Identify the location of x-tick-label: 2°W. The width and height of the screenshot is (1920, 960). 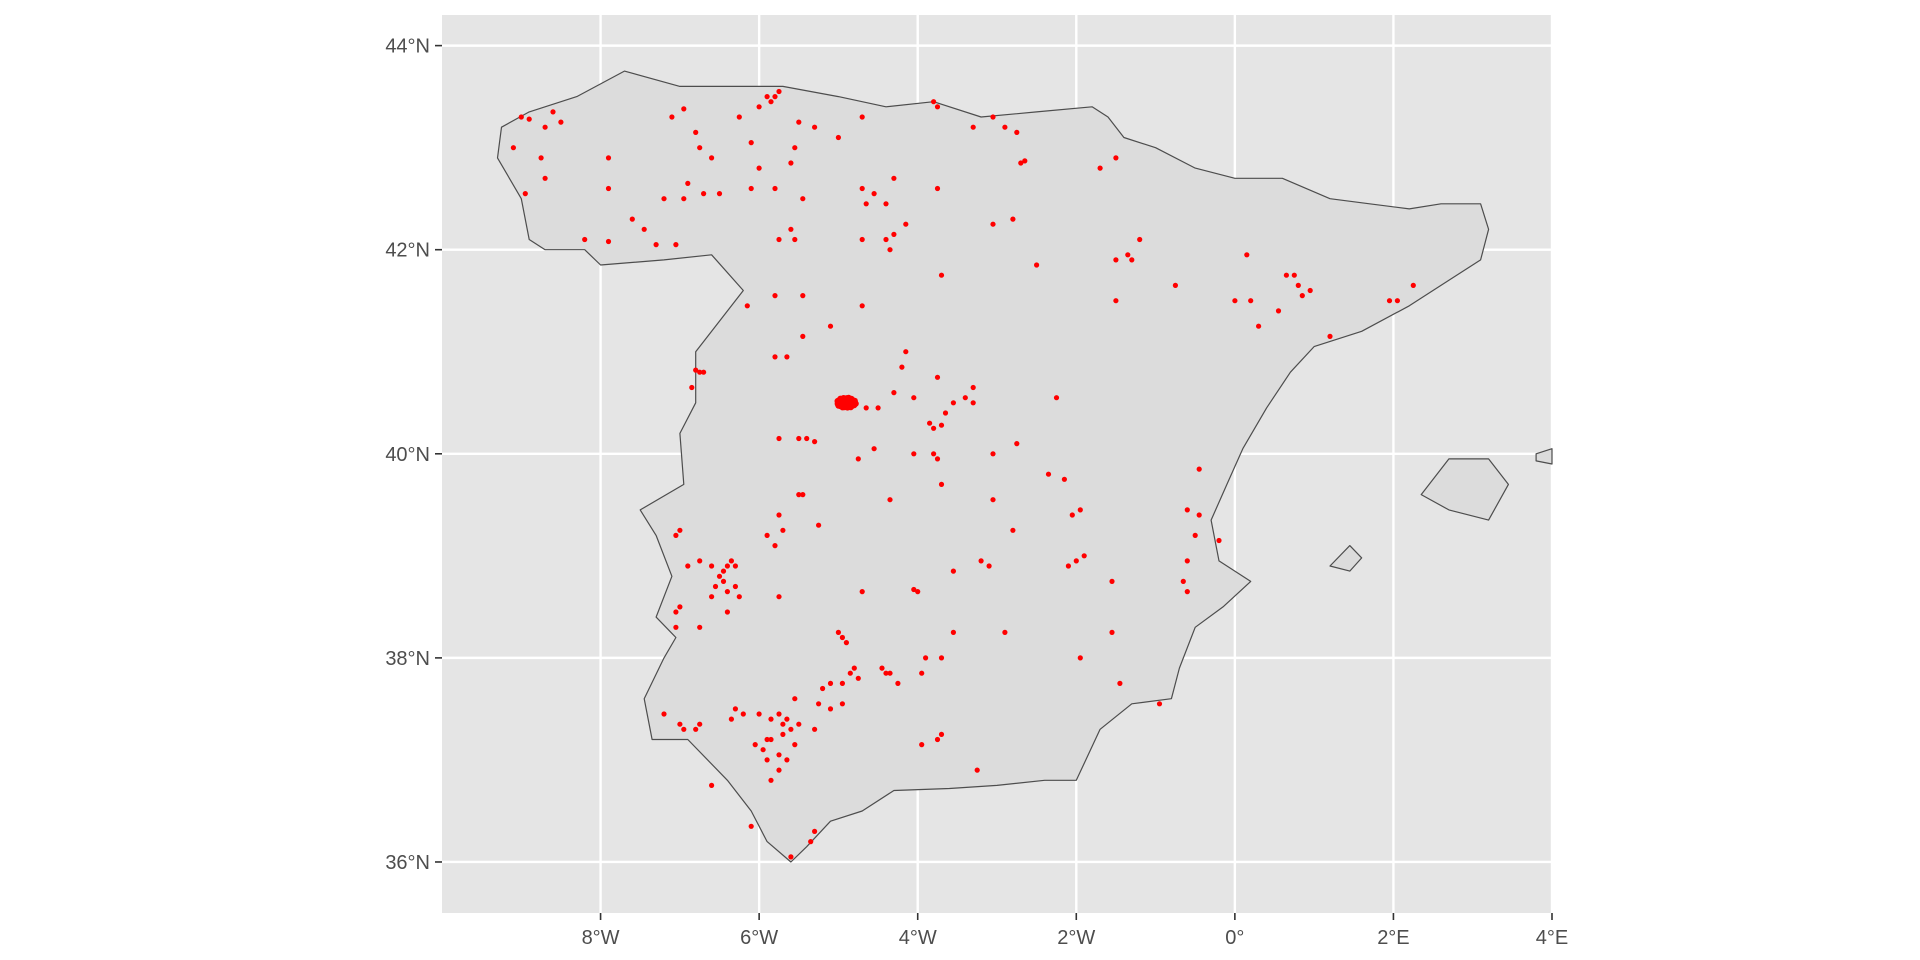
(1076, 938).